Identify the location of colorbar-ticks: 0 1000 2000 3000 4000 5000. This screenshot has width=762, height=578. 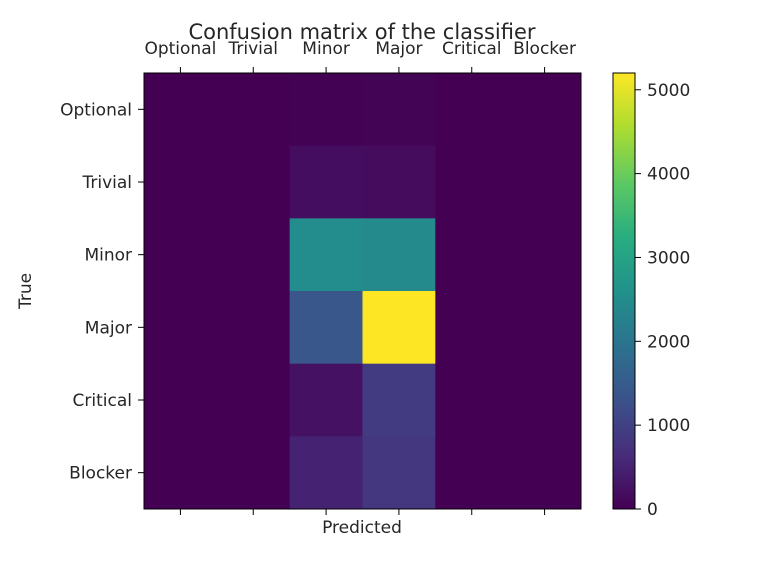
(662, 300).